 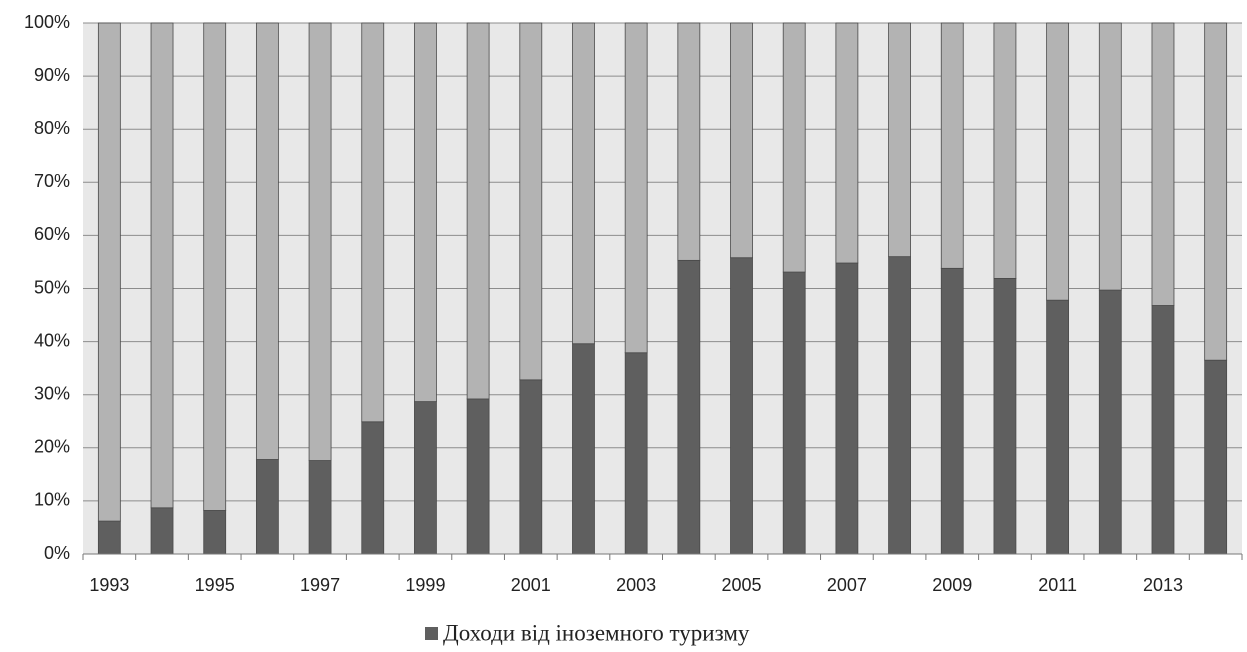 What do you see at coordinates (52, 75) in the screenshot?
I see `y-tick-label: 90%` at bounding box center [52, 75].